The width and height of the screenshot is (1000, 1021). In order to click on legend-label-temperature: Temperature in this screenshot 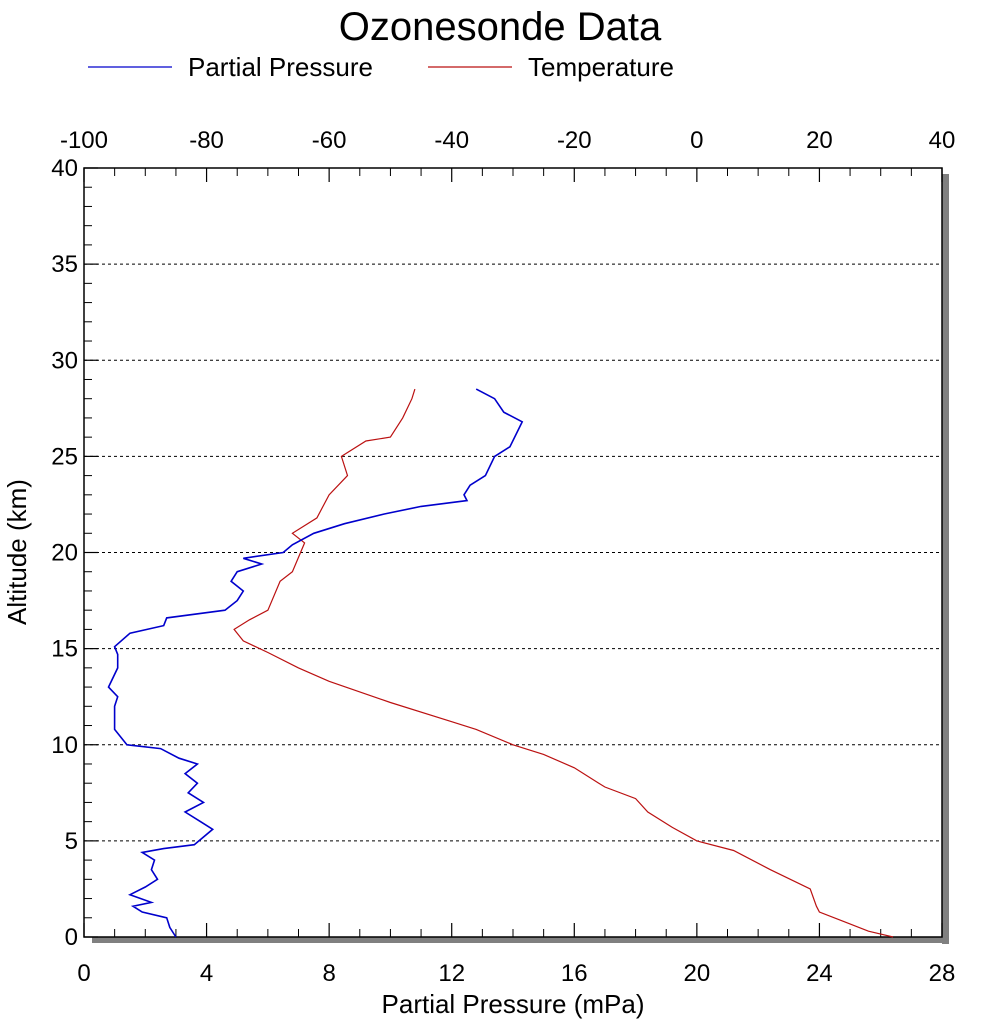, I will do `click(601, 67)`.